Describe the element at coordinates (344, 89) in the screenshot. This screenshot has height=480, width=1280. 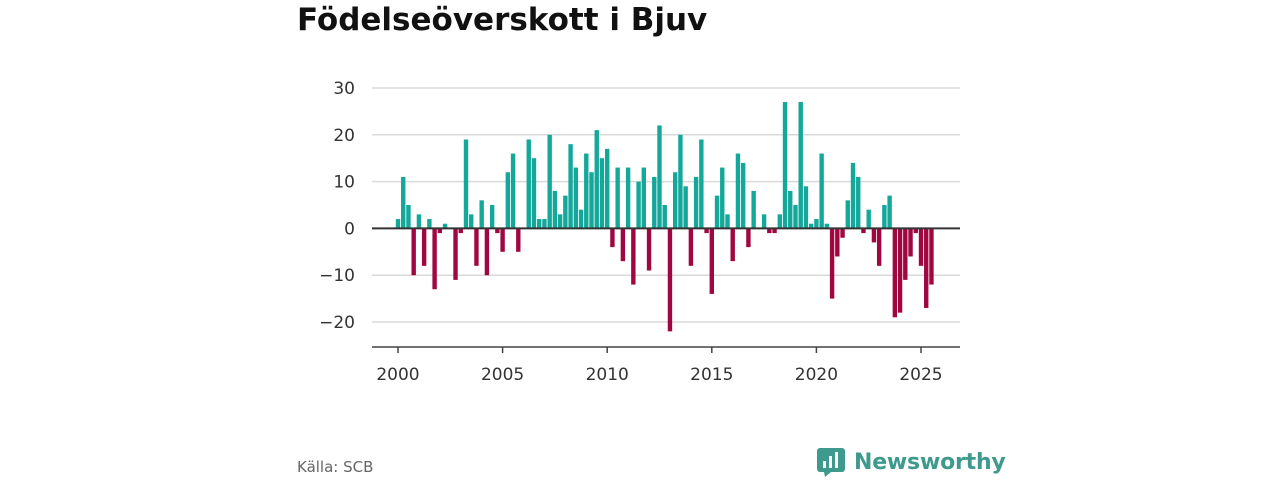
I see `y-tick-label: 30` at that location.